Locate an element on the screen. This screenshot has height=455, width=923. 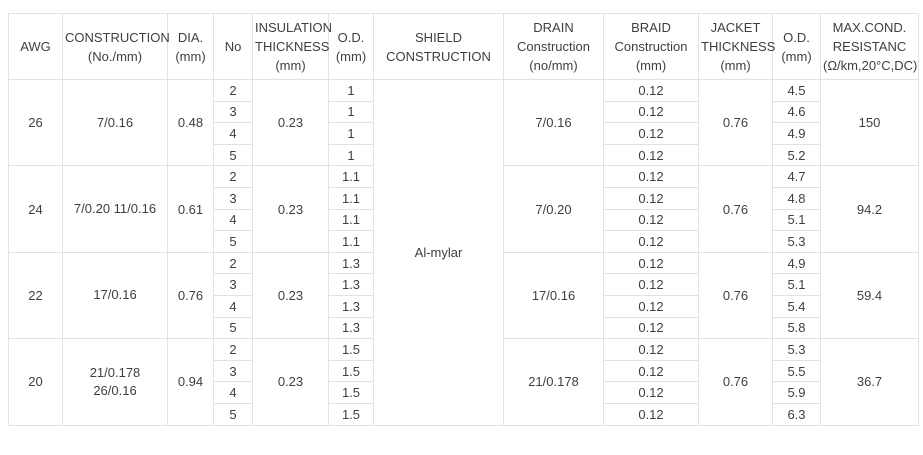
cell-value: 17/0.16 is located at coordinates (115, 295).